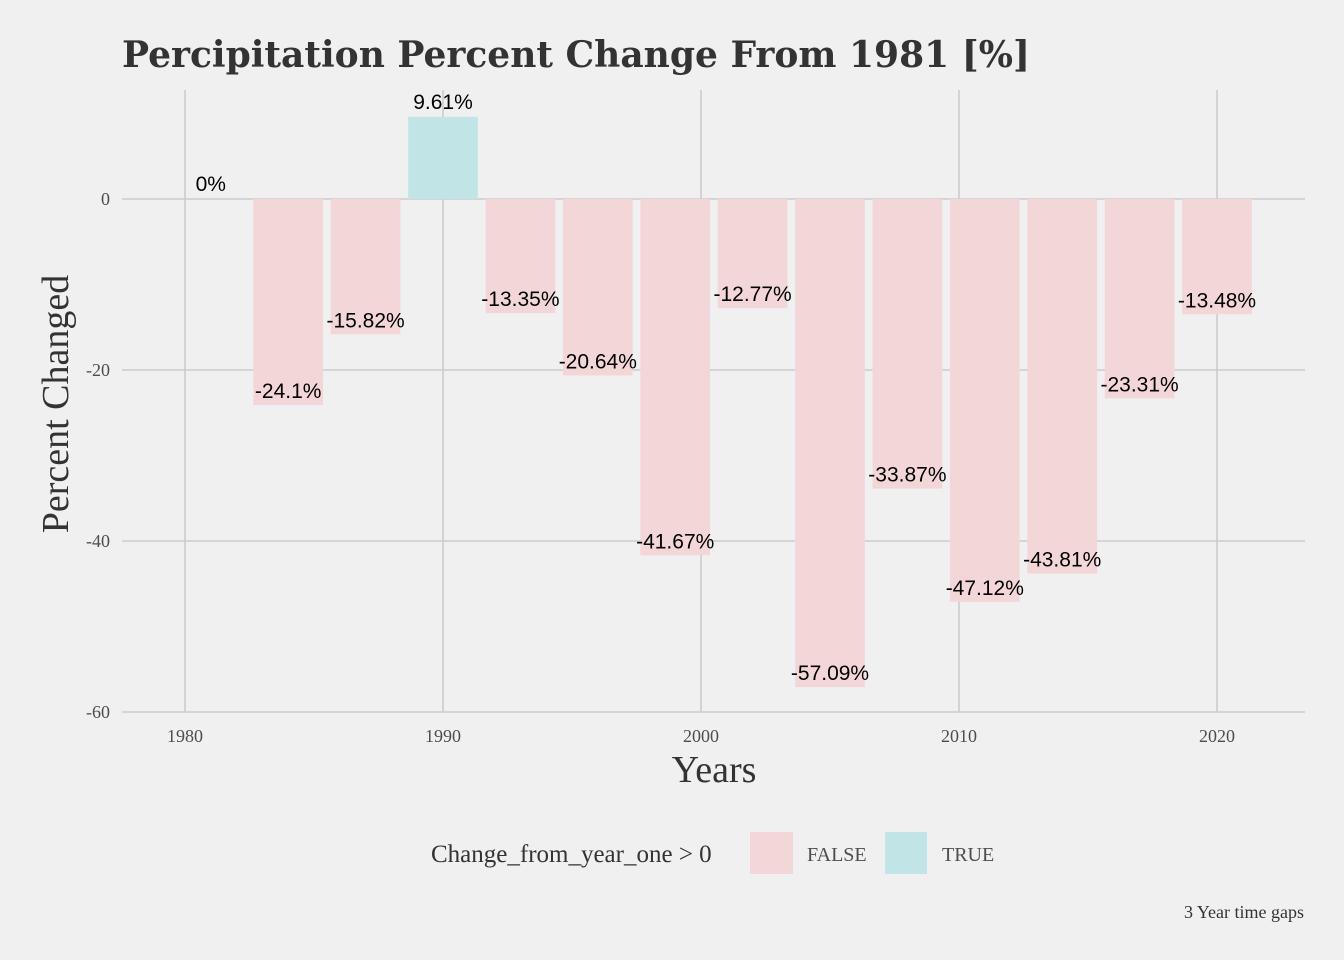  I want to click on bar-label-1999: -41.67%, so click(675, 541).